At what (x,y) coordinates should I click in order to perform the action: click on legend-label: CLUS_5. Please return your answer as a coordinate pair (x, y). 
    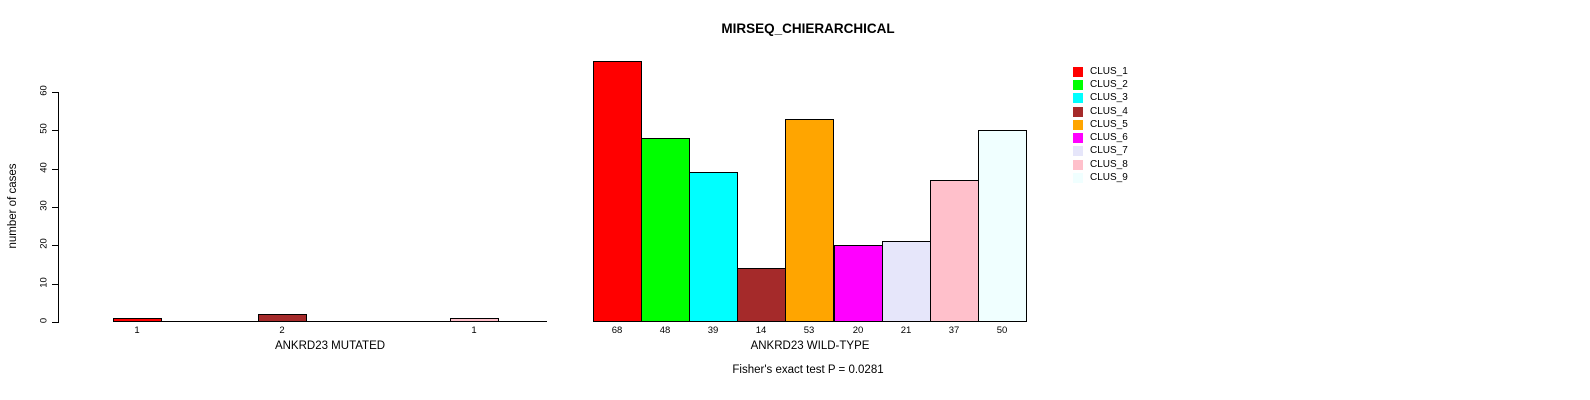
    Looking at the image, I should click on (1109, 124).